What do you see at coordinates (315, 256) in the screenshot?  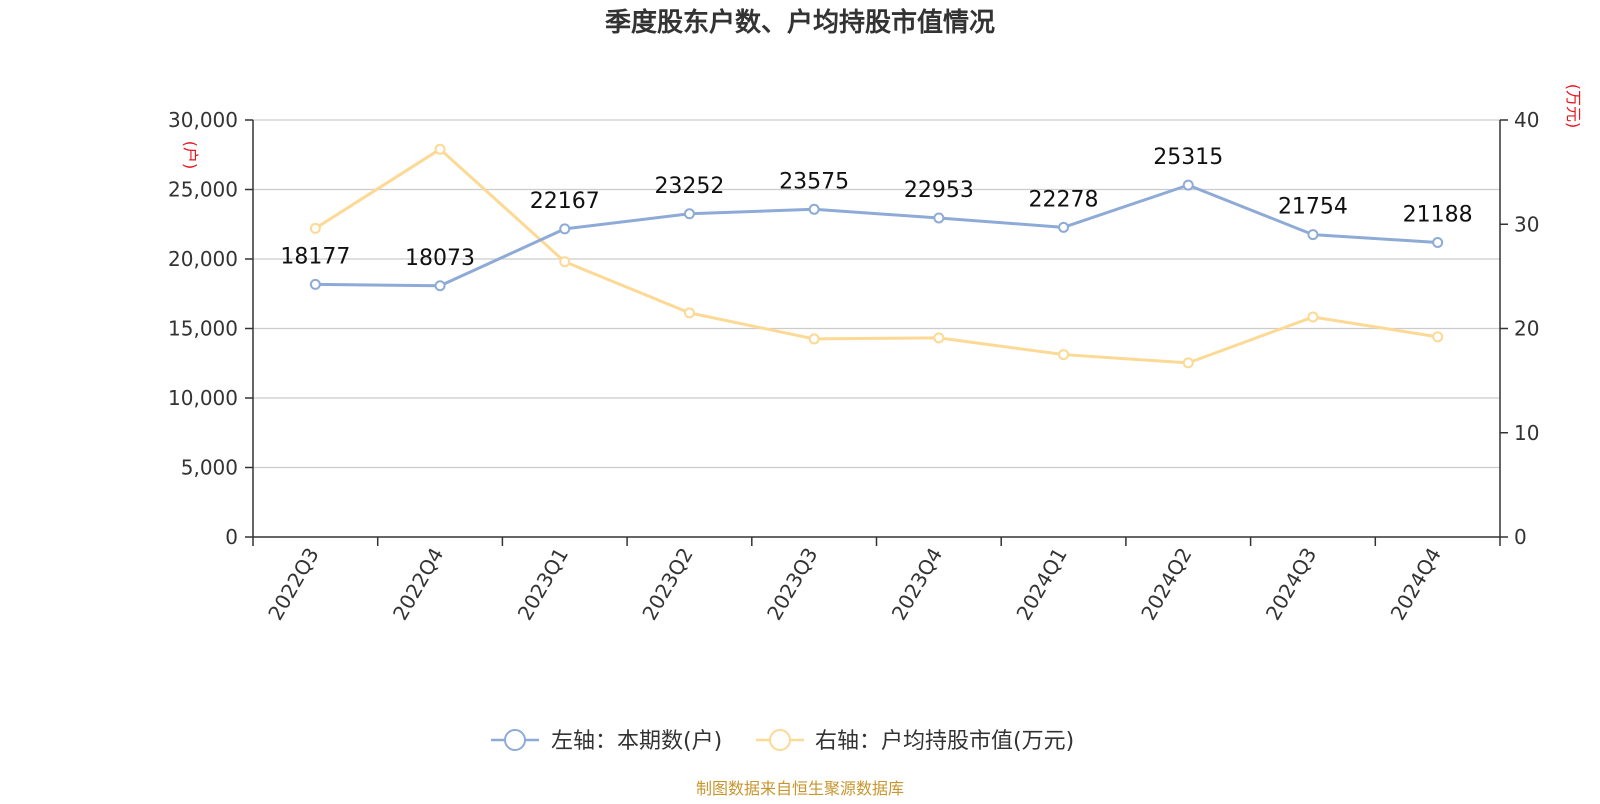 I see `data-label: 18177` at bounding box center [315, 256].